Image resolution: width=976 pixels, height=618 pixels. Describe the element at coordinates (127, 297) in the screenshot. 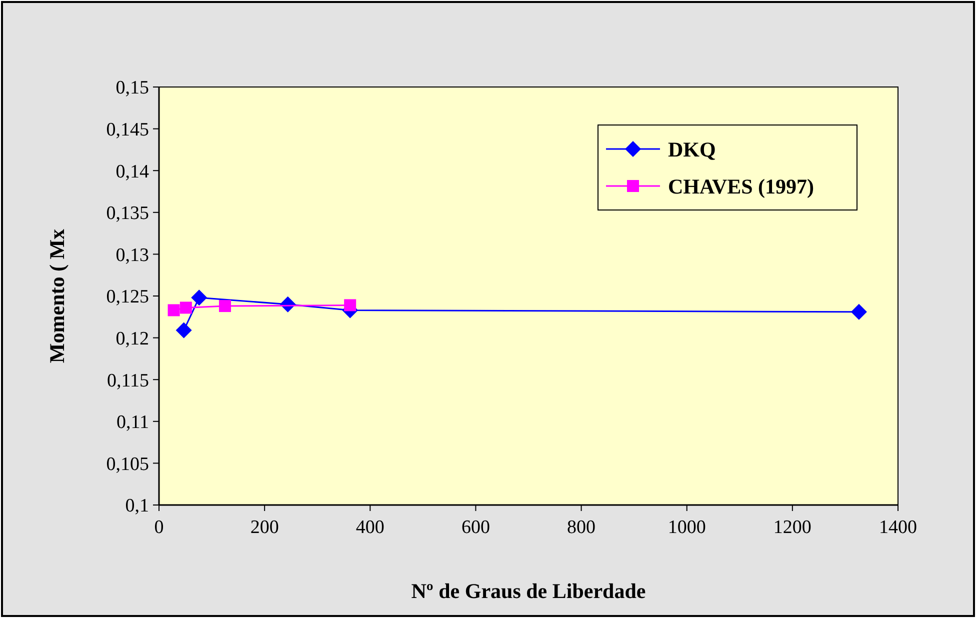

I see `y-tick-label: 0,125` at that location.